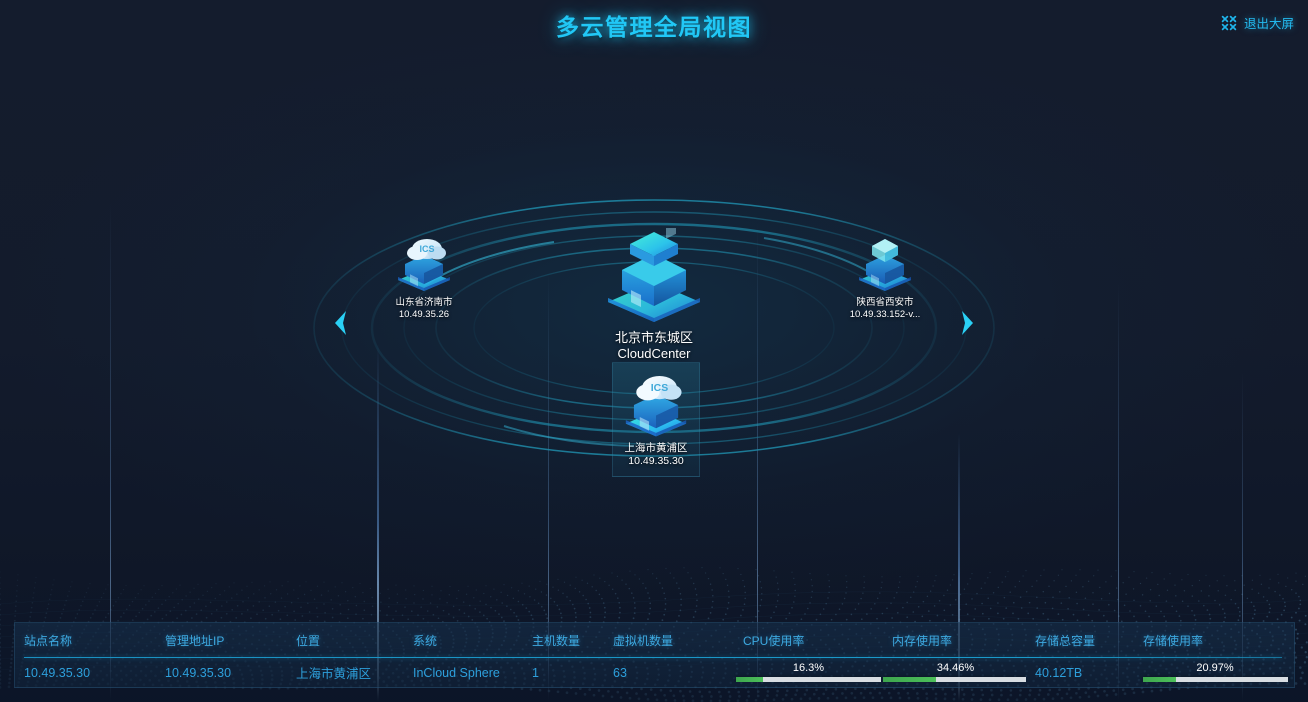  What do you see at coordinates (456, 672) in the screenshot?
I see `cell-system: InCloud Sphere` at bounding box center [456, 672].